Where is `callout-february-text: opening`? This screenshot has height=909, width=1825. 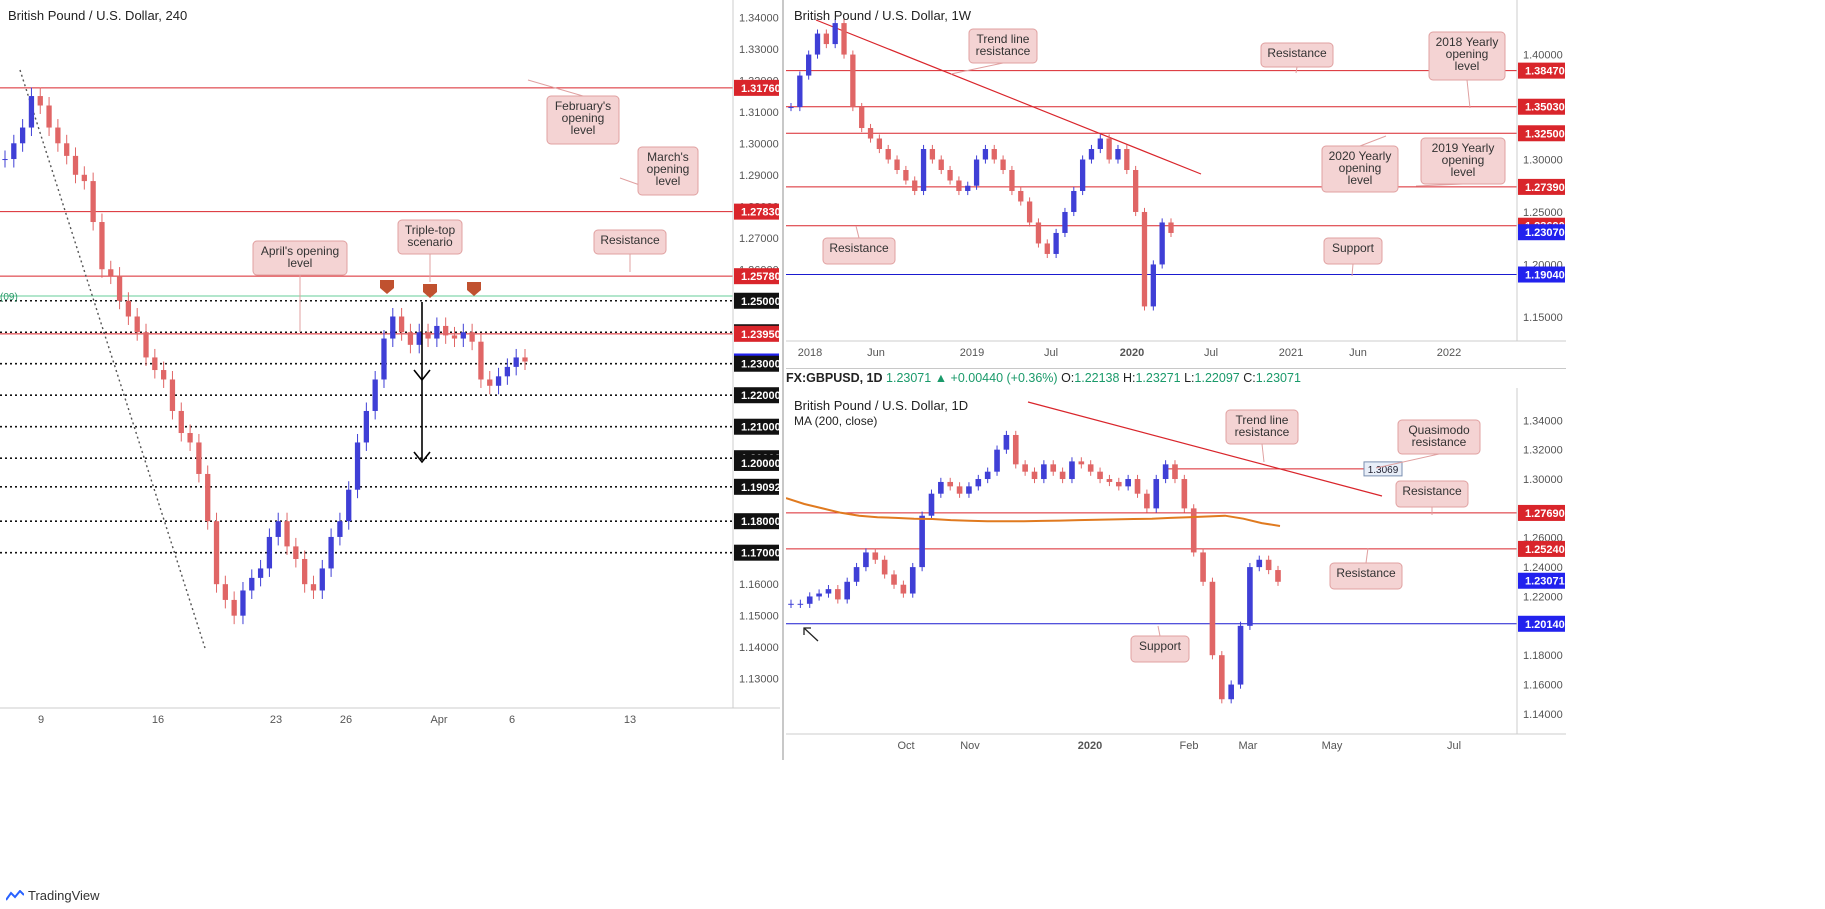 callout-february-text: opening is located at coordinates (583, 118).